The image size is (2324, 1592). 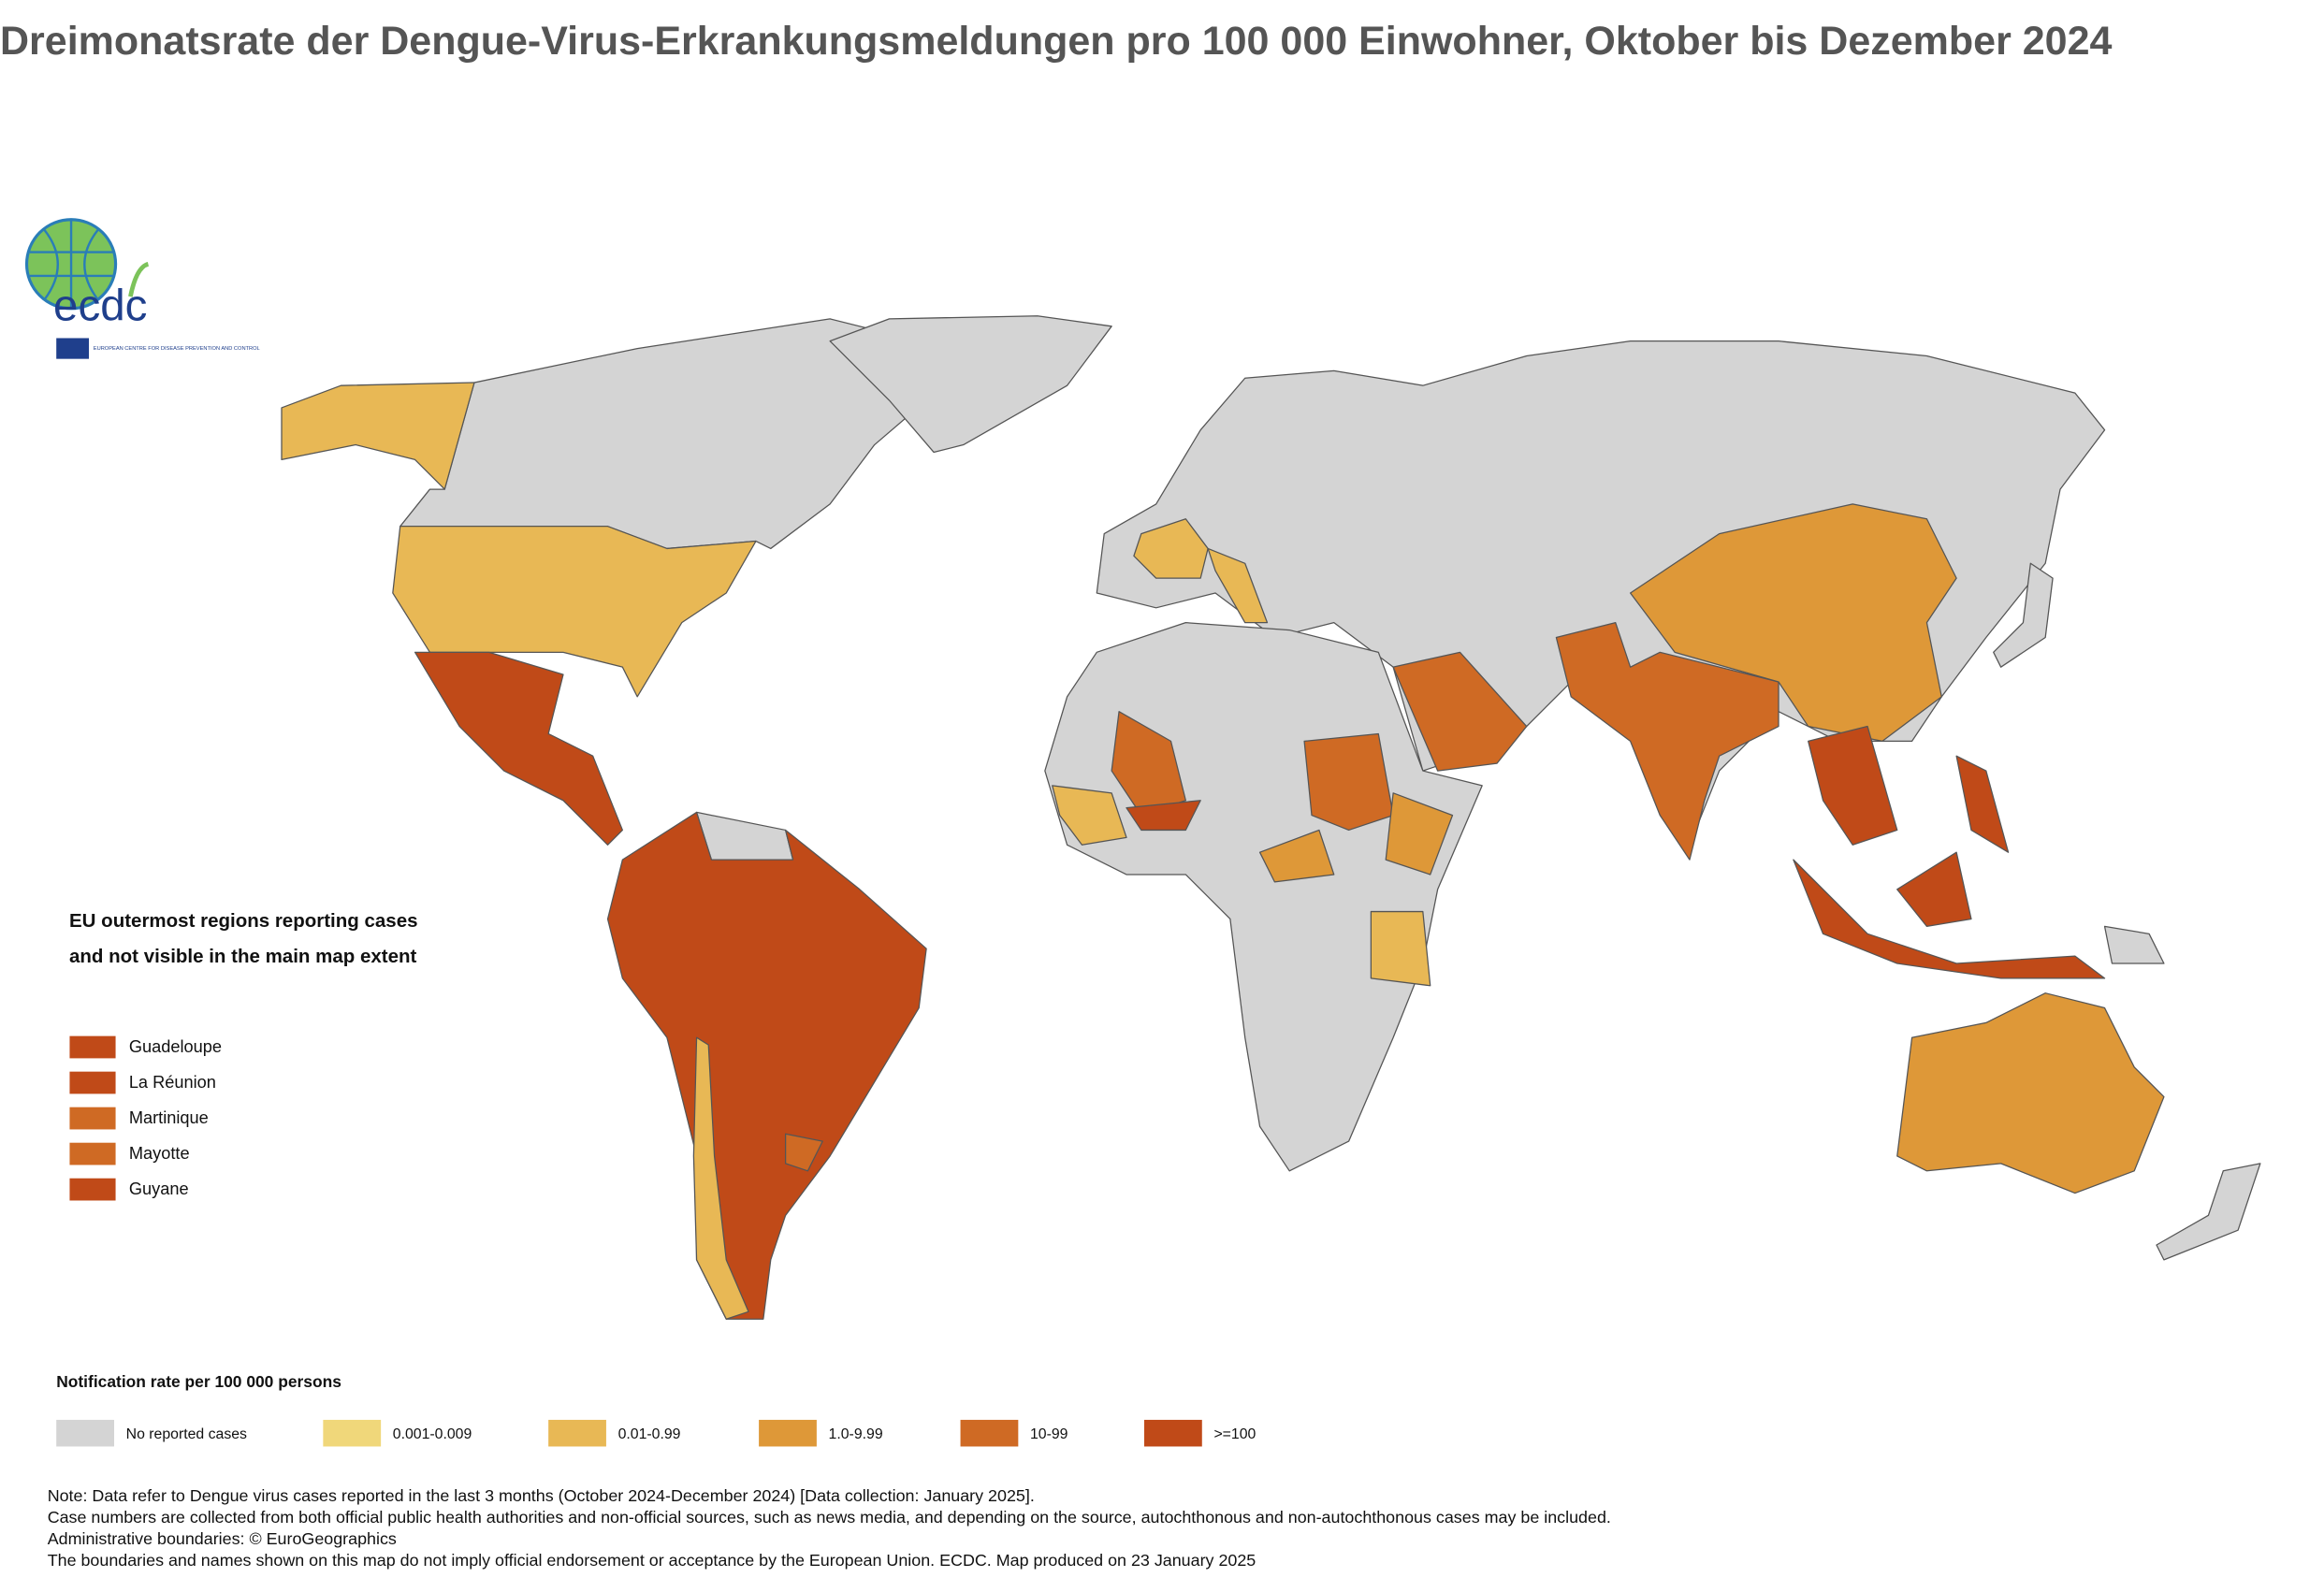 What do you see at coordinates (199, 1381) in the screenshot?
I see `legend-title: Notification rate per 100 000 persons` at bounding box center [199, 1381].